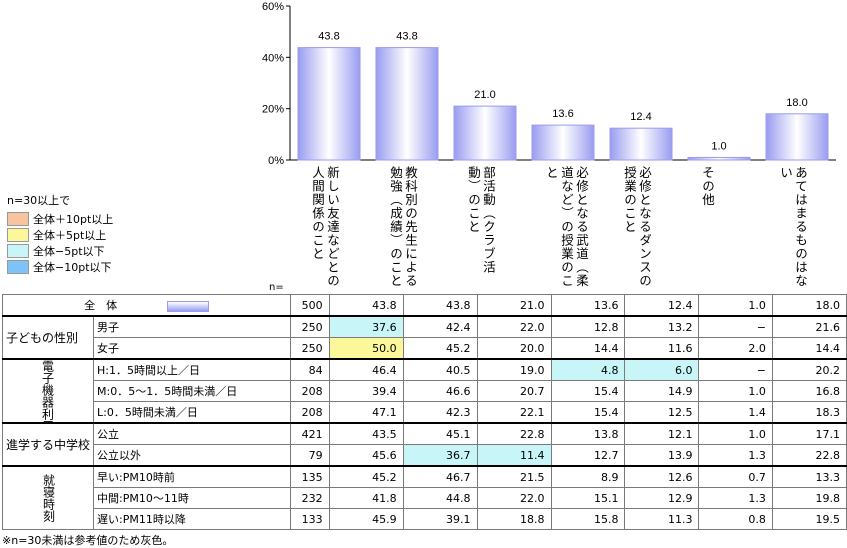  Describe the element at coordinates (276, 161) in the screenshot. I see `y-tick-label: 0%` at that location.